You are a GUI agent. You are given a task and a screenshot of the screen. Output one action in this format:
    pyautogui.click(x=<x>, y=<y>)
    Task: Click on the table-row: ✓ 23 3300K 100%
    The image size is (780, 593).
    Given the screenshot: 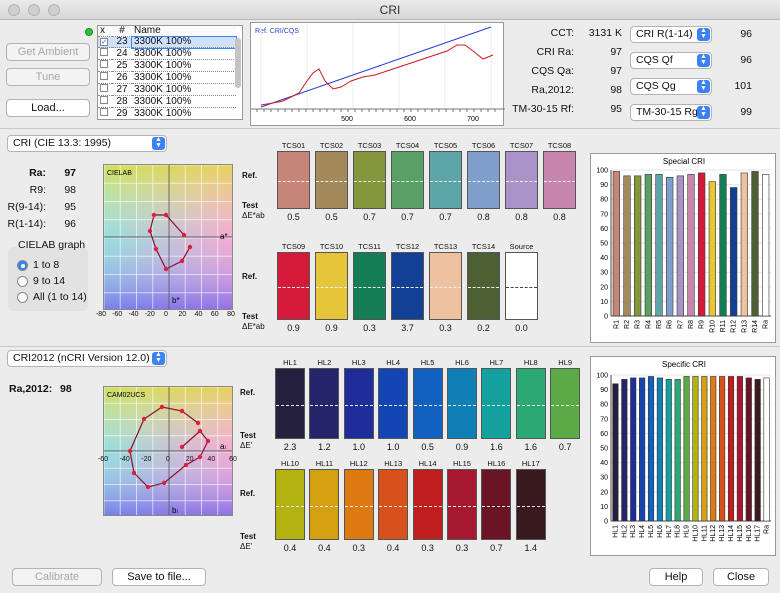 What is the action you would take?
    pyautogui.click(x=167, y=42)
    